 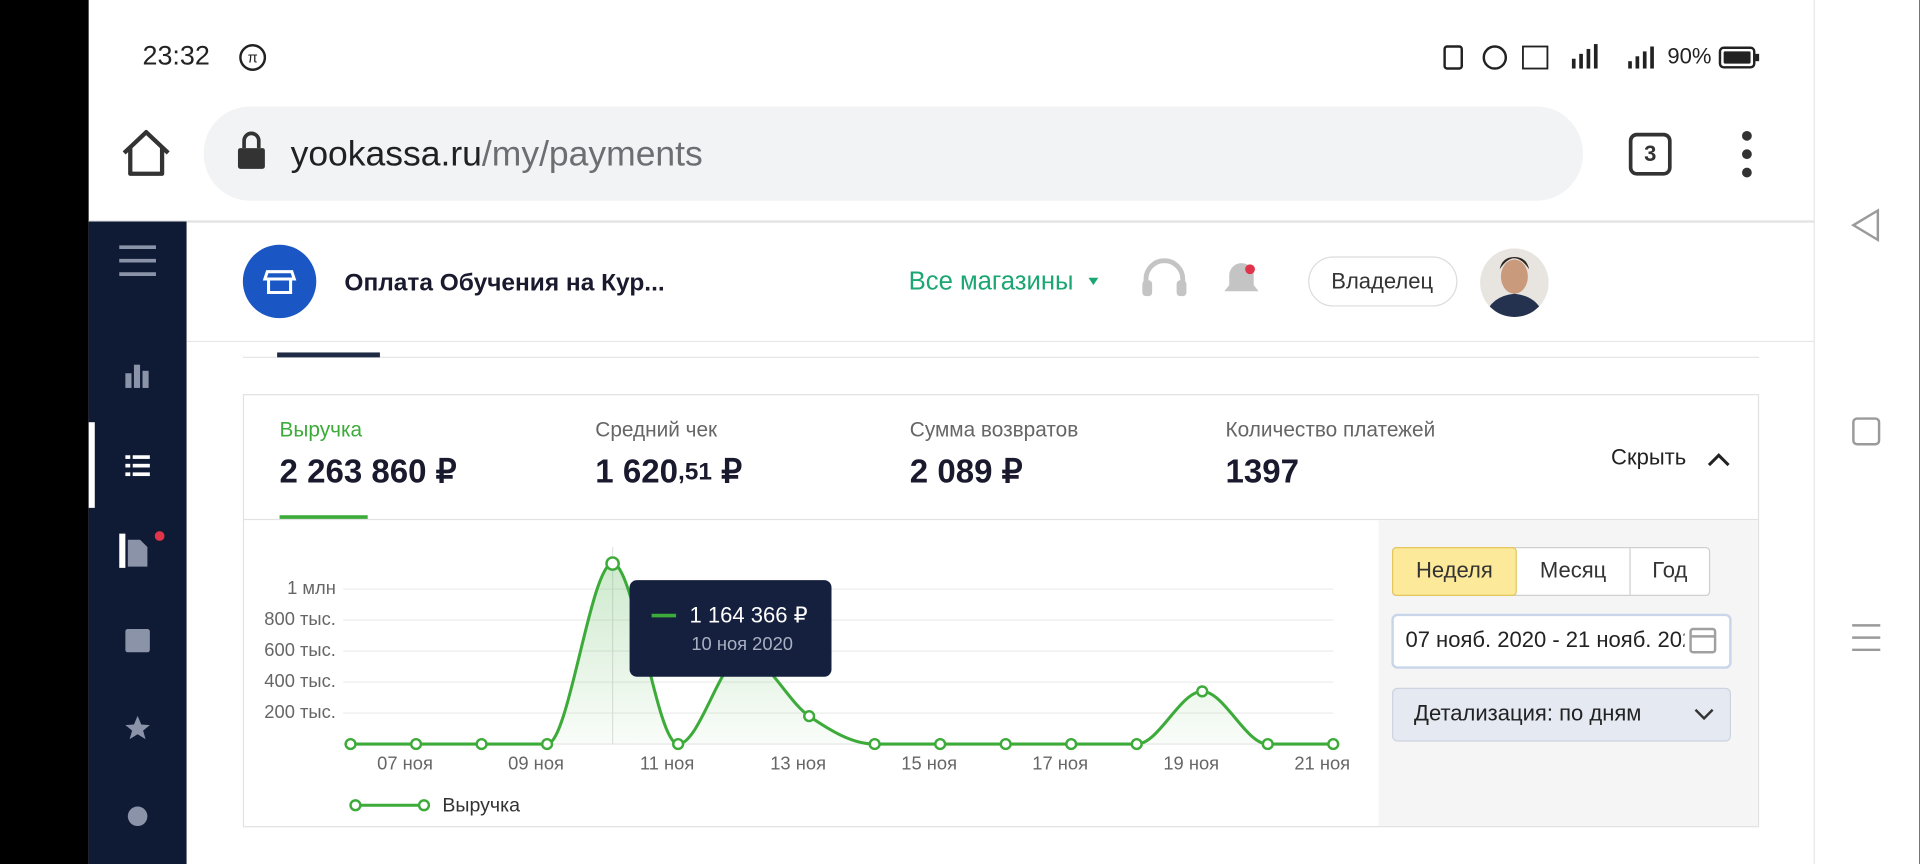 I want to click on store-caret, so click(x=1093, y=281).